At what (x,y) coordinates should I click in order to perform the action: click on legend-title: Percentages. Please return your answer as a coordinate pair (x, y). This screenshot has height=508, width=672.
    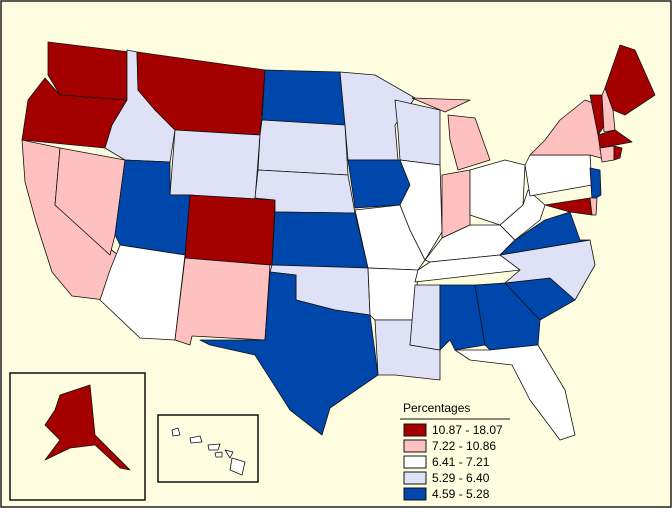
    Looking at the image, I should click on (436, 408).